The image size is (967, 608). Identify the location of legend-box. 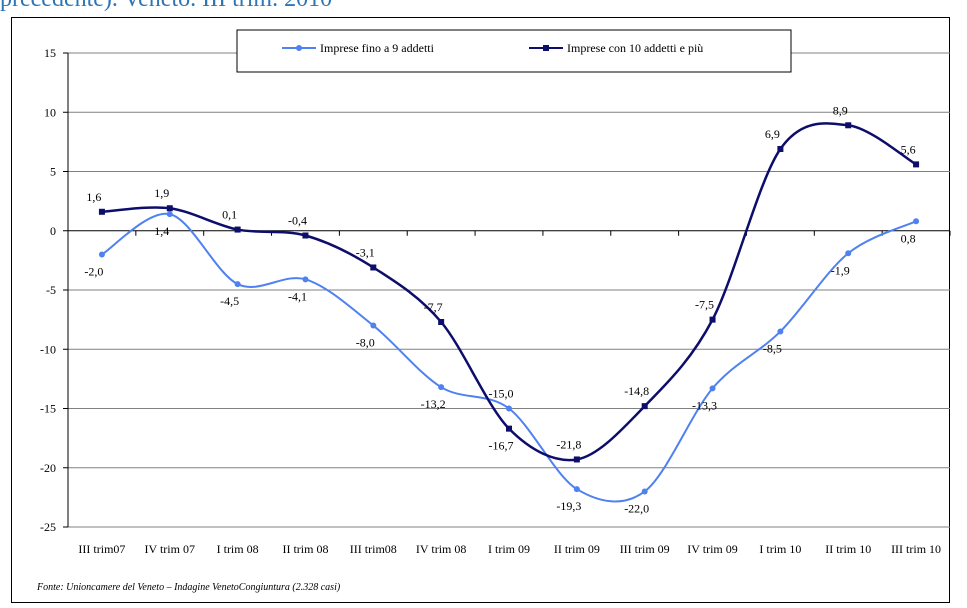
(514, 51).